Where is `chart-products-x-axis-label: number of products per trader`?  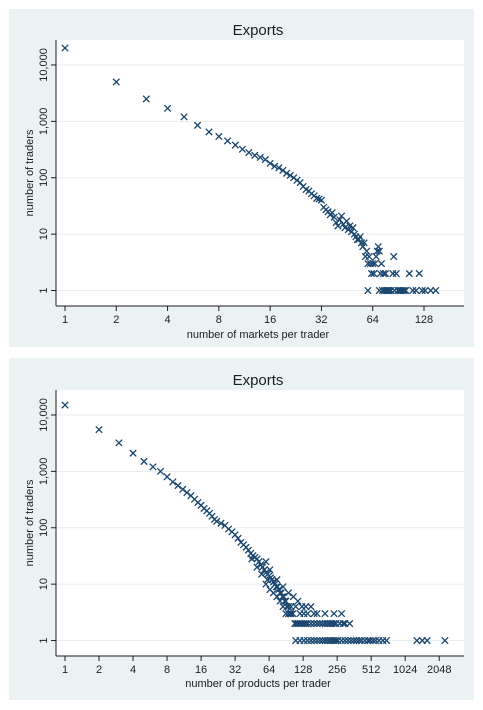 chart-products-x-axis-label: number of products per trader is located at coordinates (258, 684).